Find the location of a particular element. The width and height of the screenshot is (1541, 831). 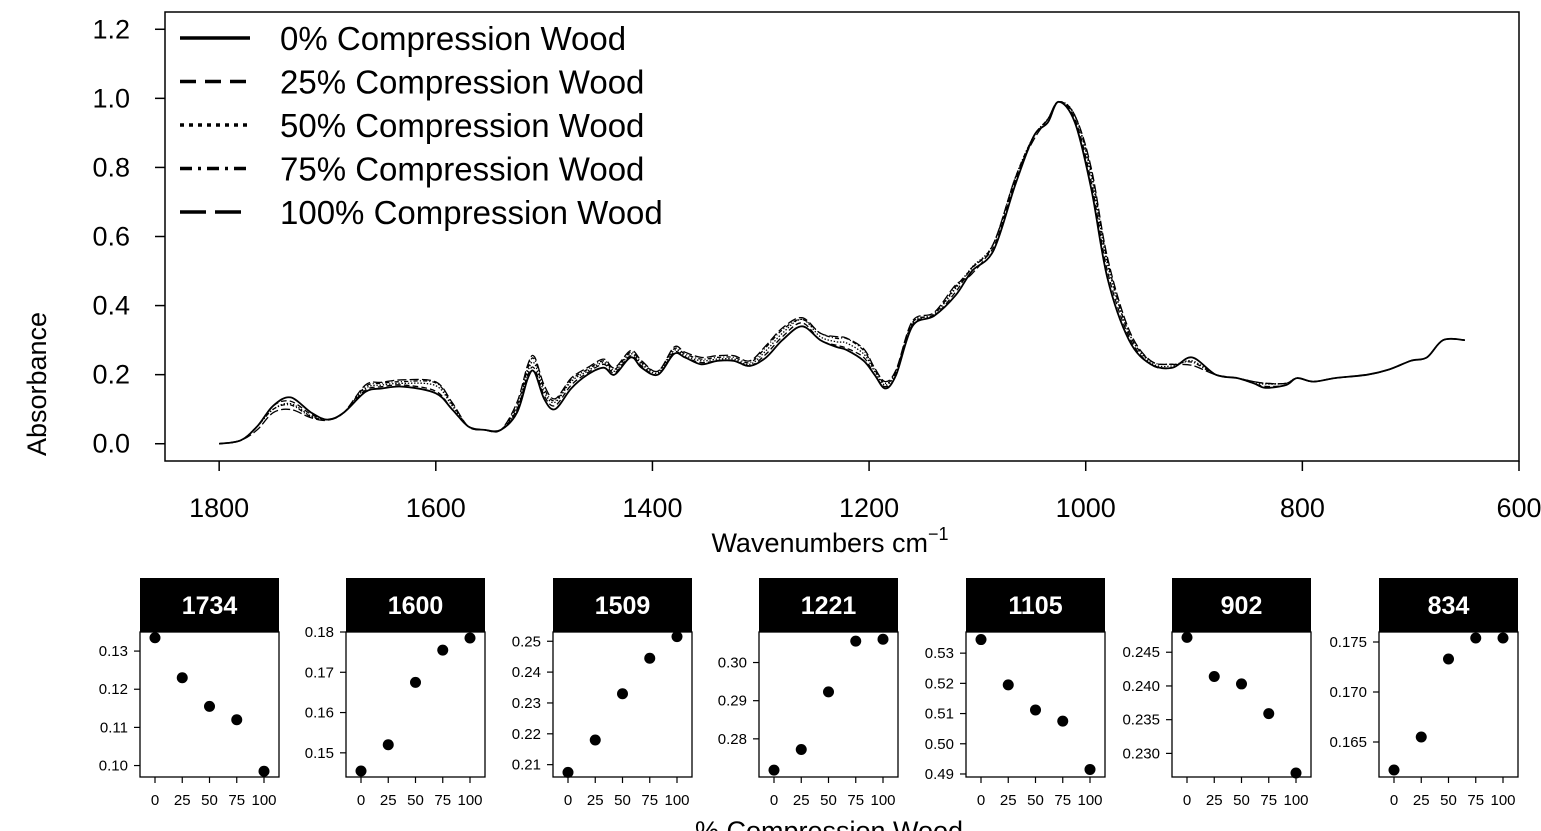

panel-y-tick-label: 0.28 is located at coordinates (732, 739).